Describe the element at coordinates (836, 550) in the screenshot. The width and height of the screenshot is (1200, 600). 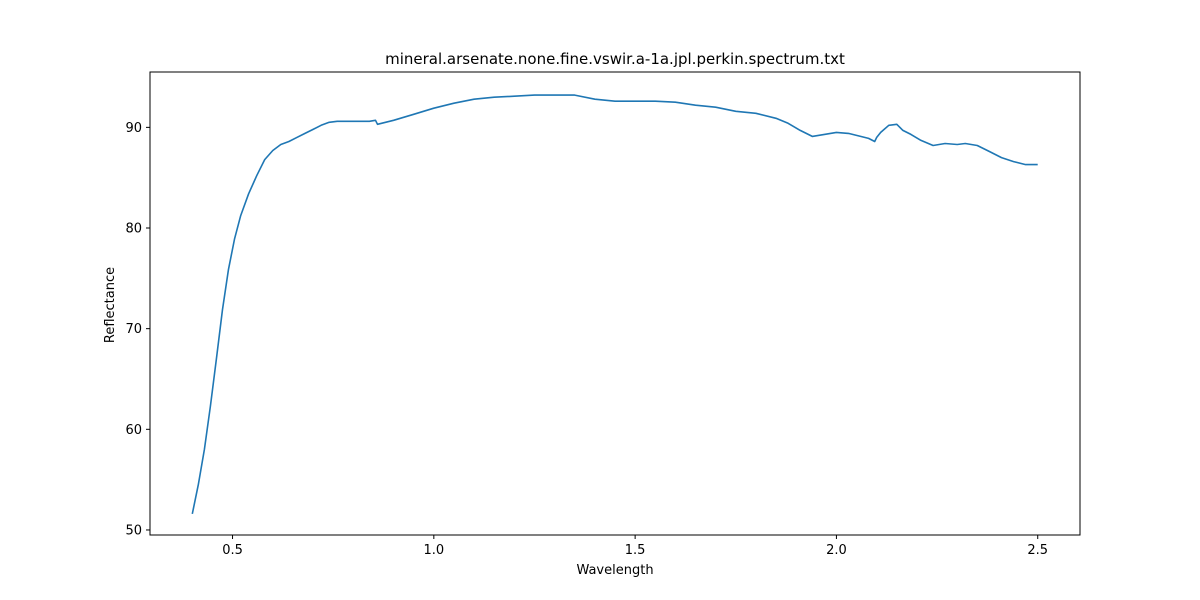
I see `x-tick-label: 2.0` at that location.